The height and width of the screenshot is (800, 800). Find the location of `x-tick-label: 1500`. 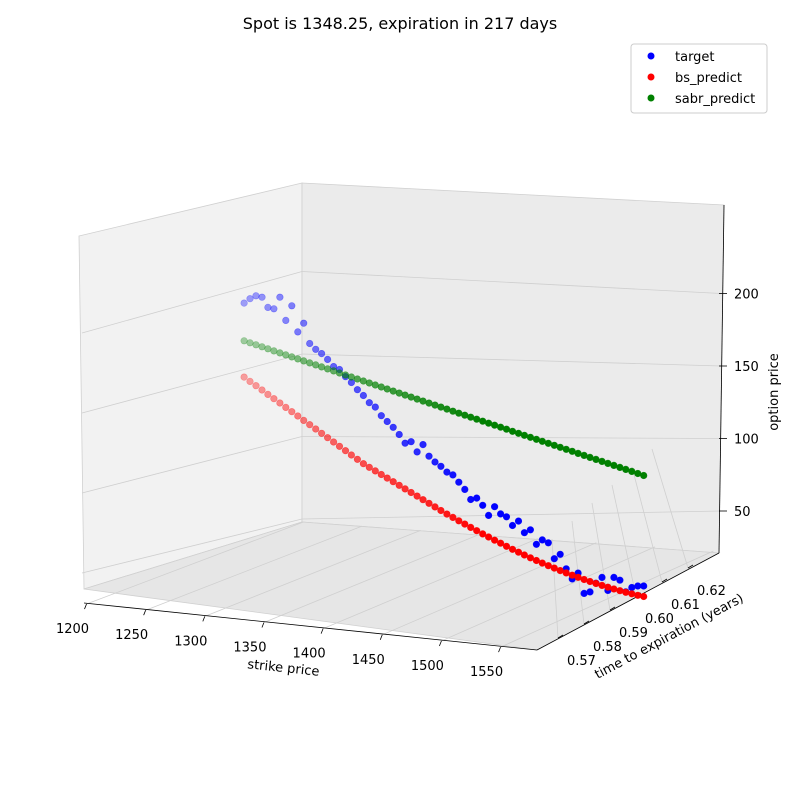

x-tick-label: 1500 is located at coordinates (427, 666).